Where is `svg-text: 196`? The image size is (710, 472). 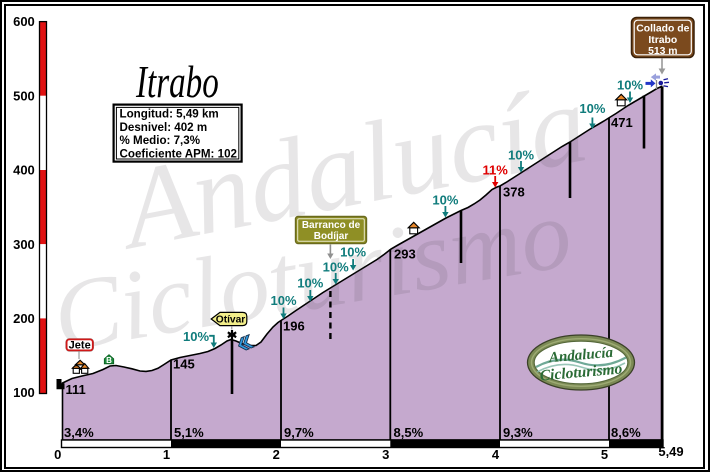 svg-text: 196 is located at coordinates (294, 326).